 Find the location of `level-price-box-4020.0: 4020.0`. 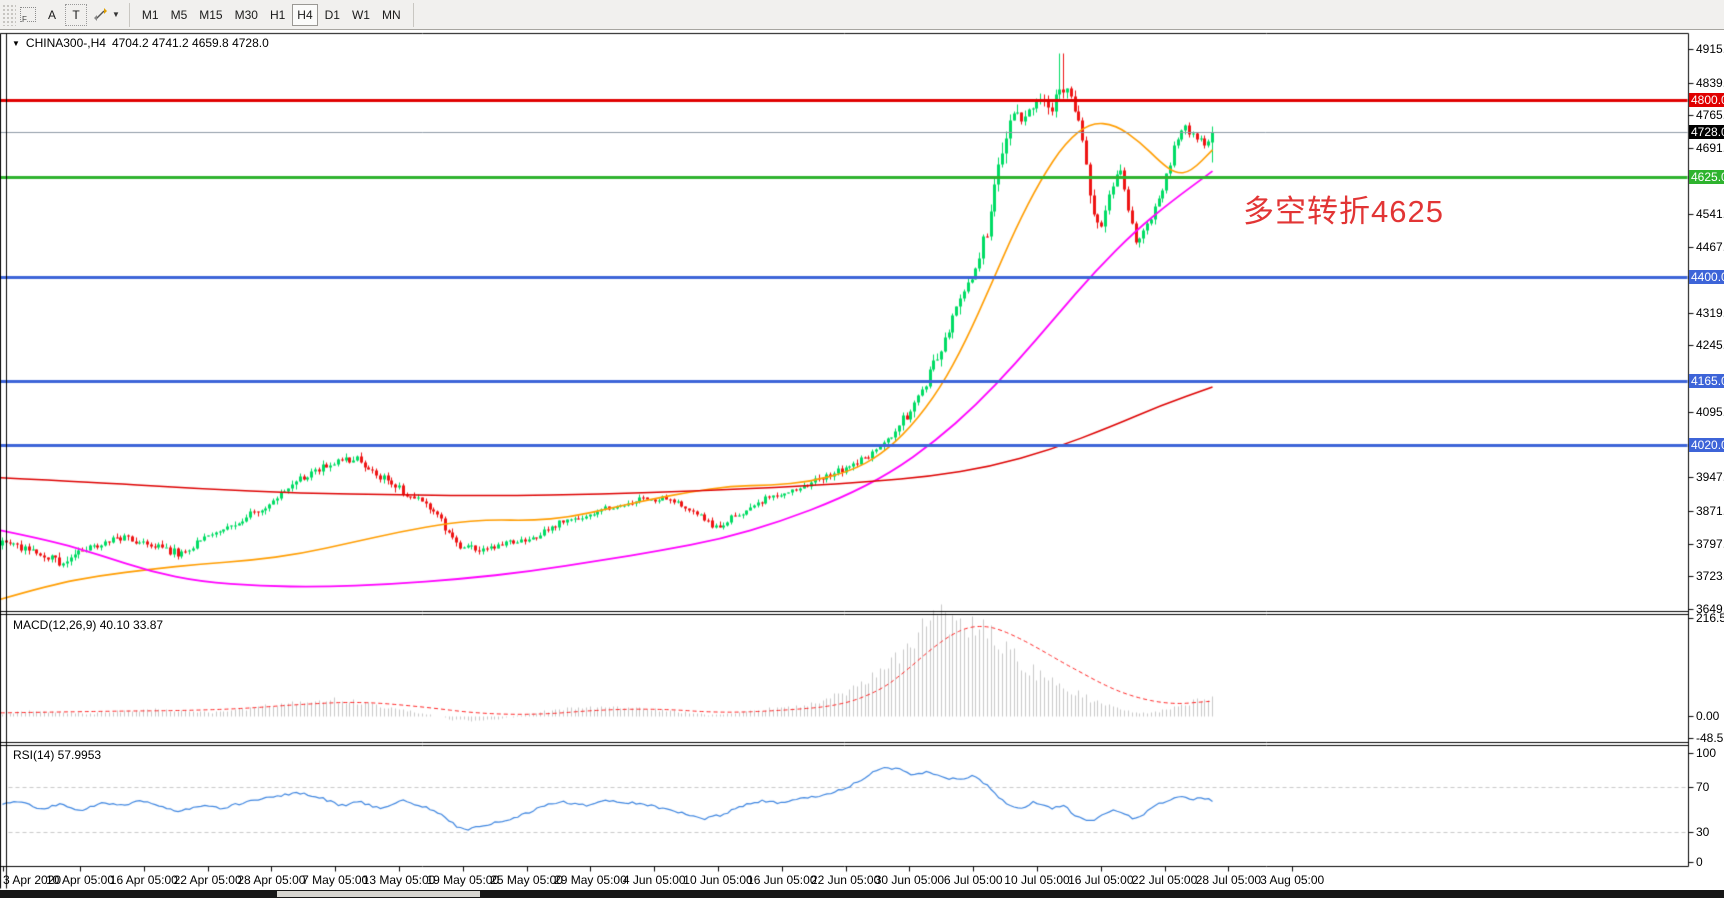

level-price-box-4020.0: 4020.0 is located at coordinates (1706, 445).